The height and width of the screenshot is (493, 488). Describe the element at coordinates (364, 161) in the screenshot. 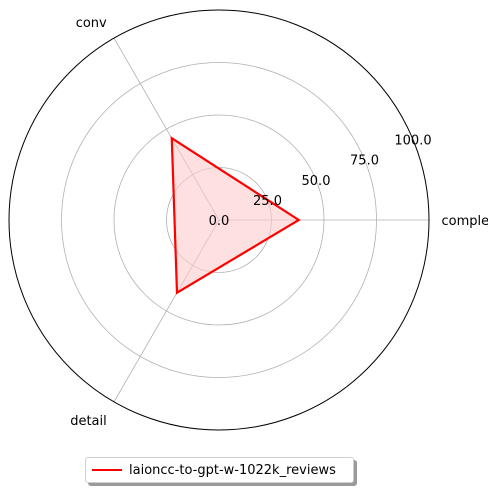

I see `radial-tick-label-3: 75.0` at that location.